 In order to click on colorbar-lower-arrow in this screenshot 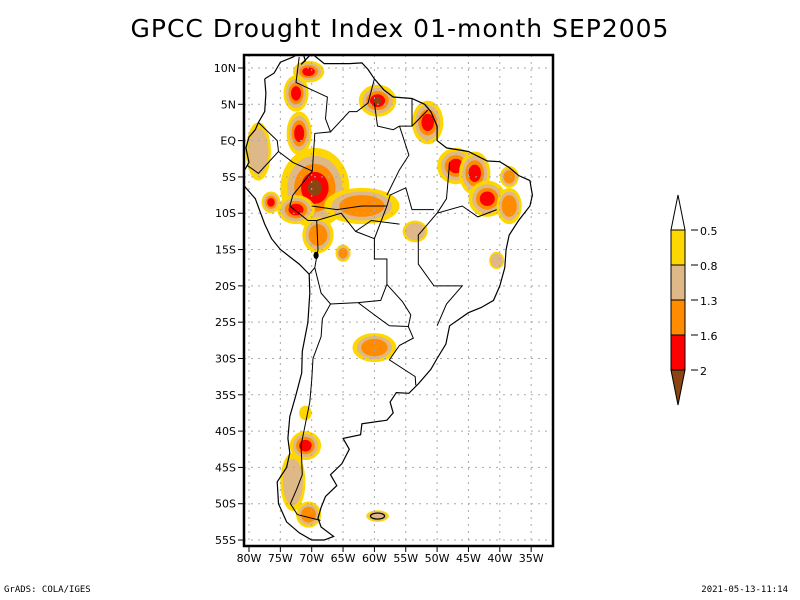, I will do `click(678, 387)`.